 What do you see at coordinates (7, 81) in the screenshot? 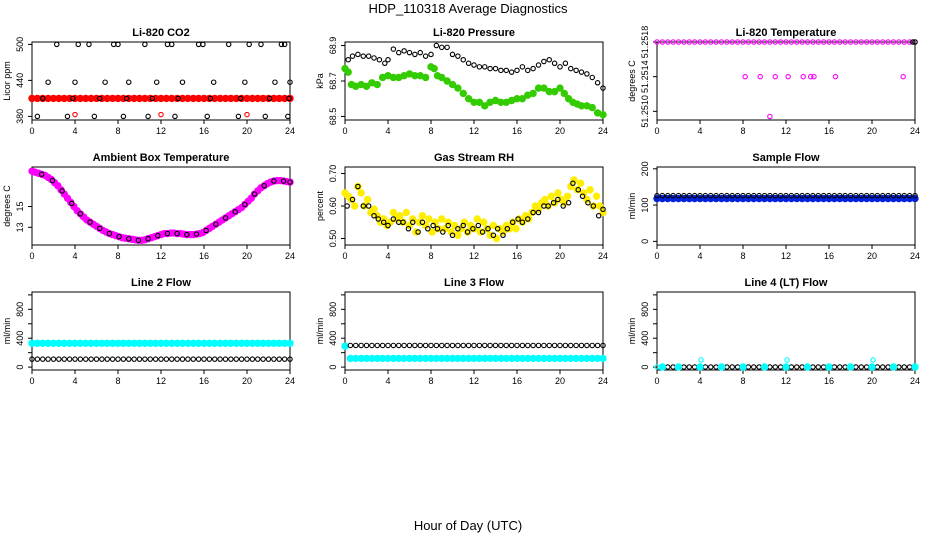
I see `y-axis-label: Licor ppm` at bounding box center [7, 81].